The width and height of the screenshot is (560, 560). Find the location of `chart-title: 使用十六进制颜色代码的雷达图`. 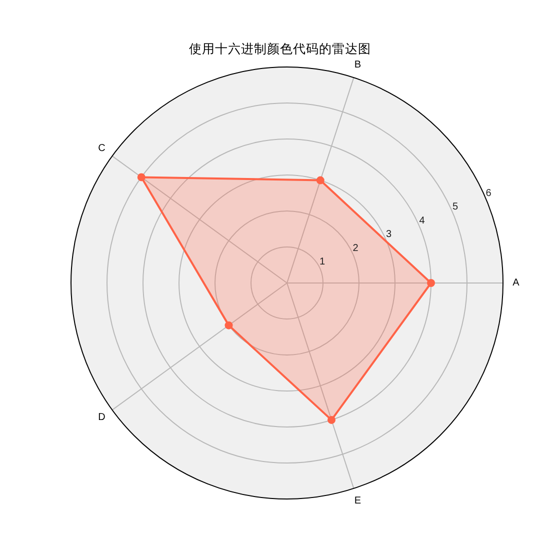

chart-title: 使用十六进制颜色代码的雷达图 is located at coordinates (280, 49).